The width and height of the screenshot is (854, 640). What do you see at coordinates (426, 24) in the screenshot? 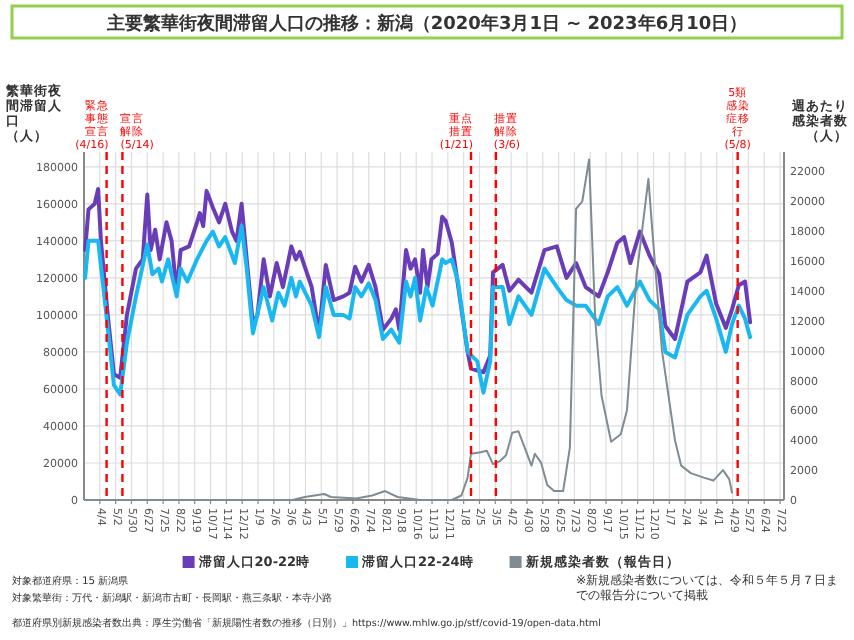
I see `chart-title: 主要繁華街夜間滞留人口の推移：新潟（2020年3月1日 ~ 2023年6月10日）` at bounding box center [426, 24].